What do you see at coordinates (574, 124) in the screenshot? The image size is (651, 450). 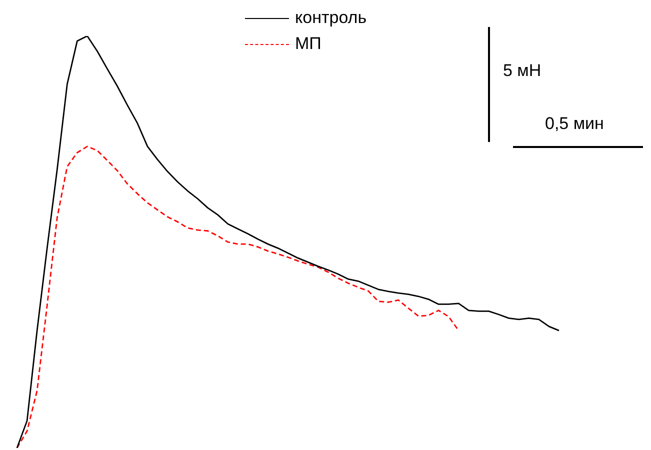 I see `annotation: 0,5 мин` at bounding box center [574, 124].